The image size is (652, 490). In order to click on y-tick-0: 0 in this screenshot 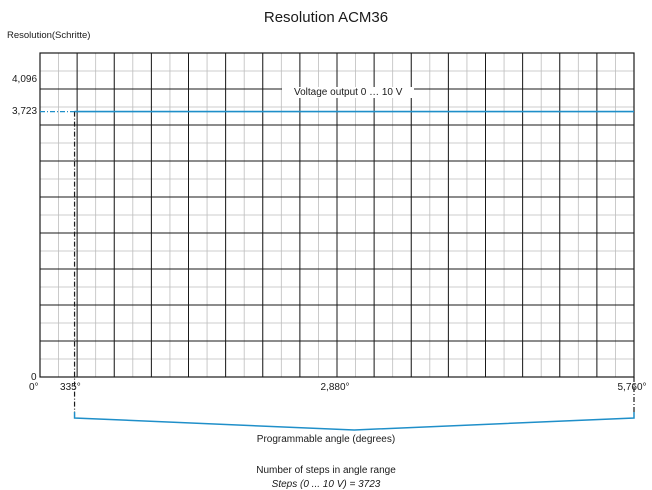, I will do `click(34, 377)`.